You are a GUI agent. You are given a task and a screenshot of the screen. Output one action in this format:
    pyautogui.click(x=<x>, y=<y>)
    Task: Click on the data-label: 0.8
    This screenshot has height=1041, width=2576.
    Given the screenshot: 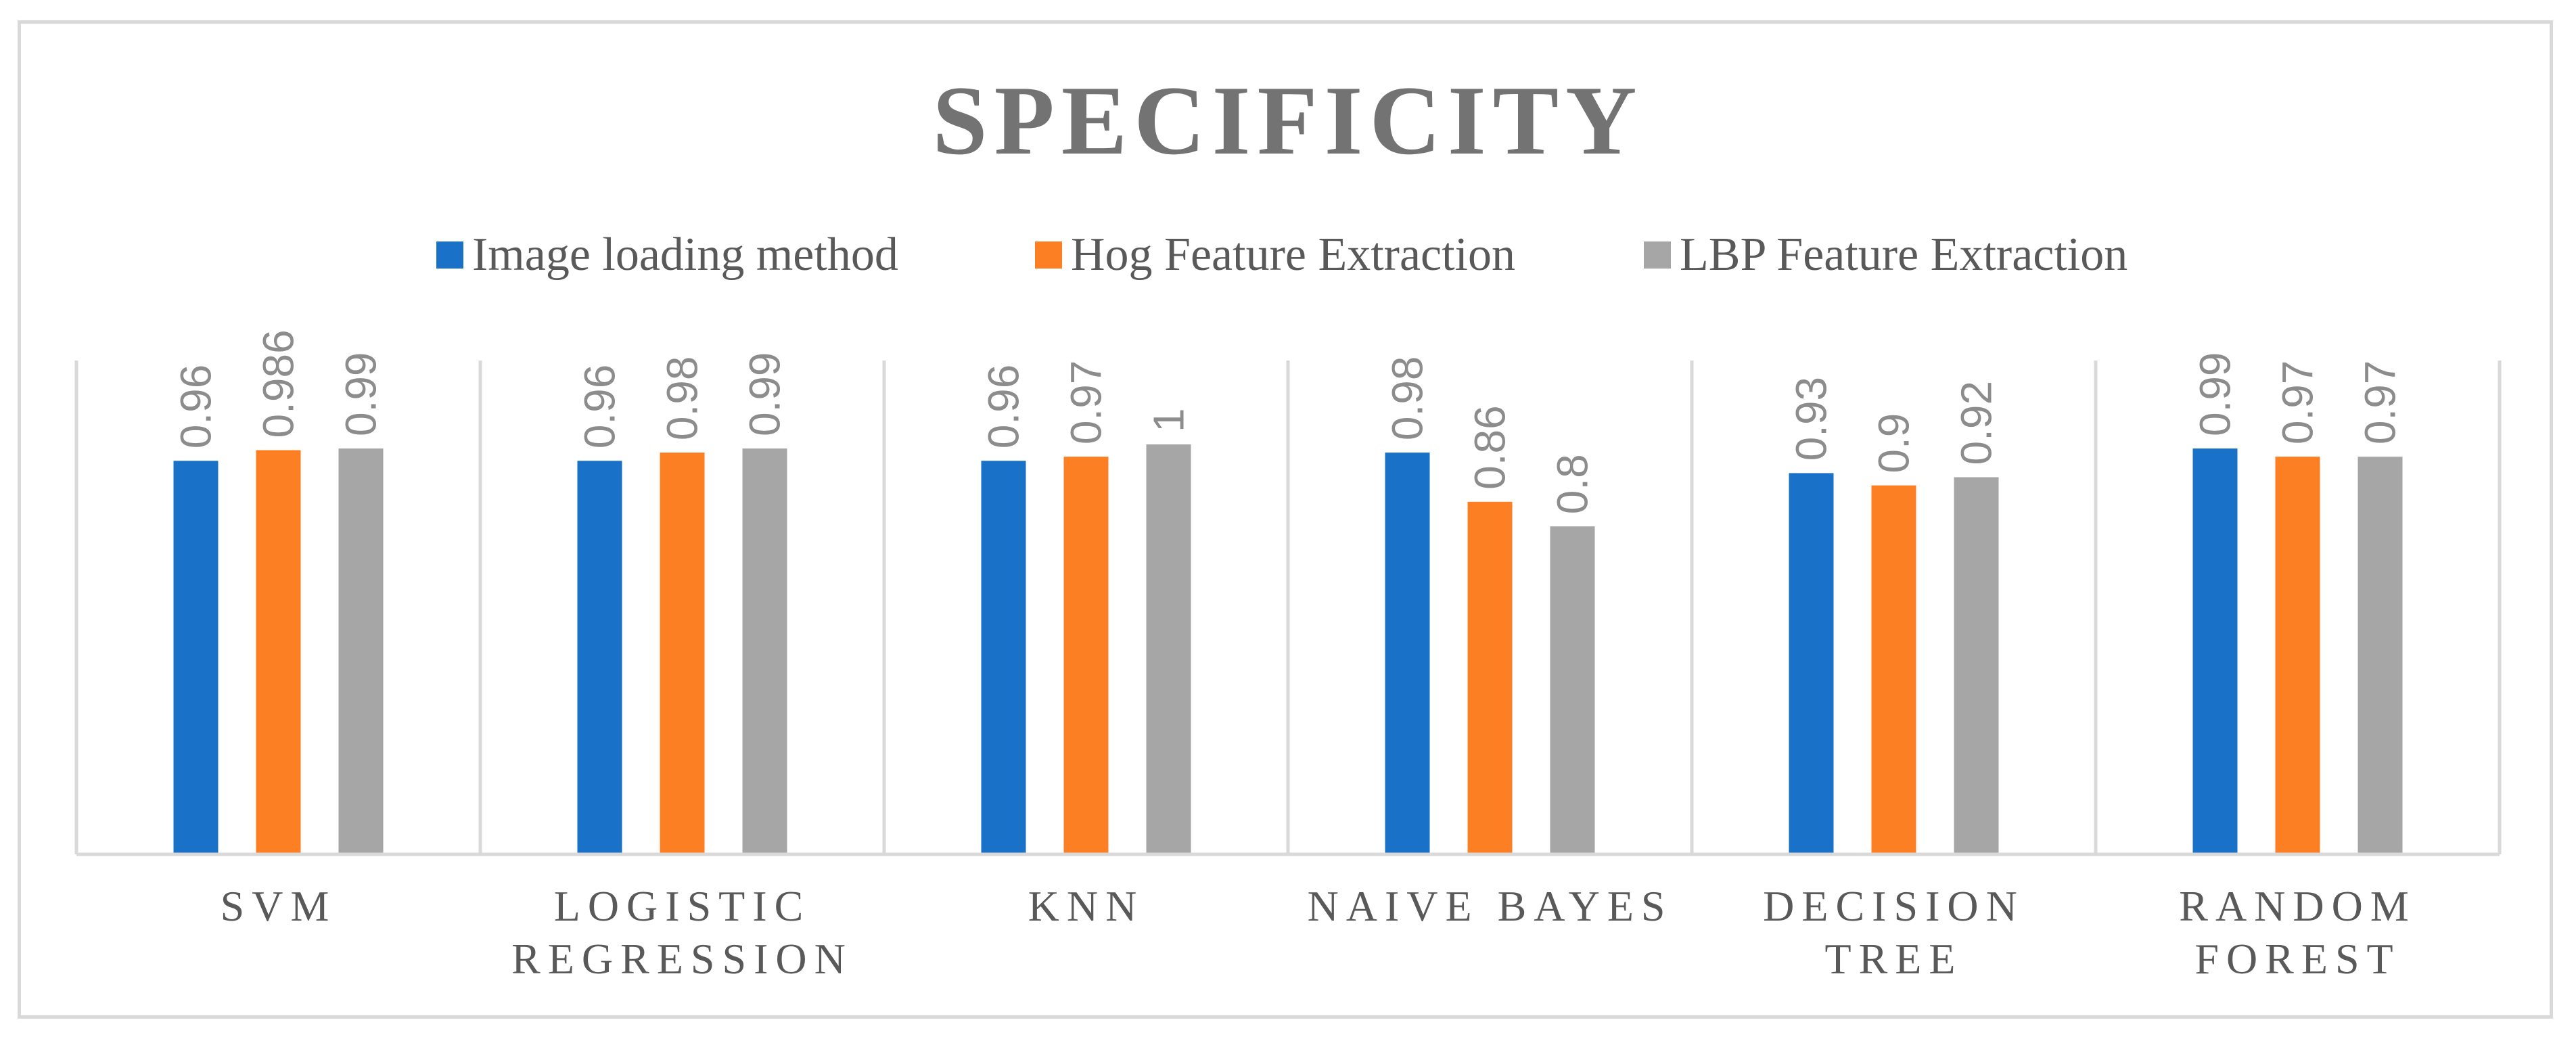 What is the action you would take?
    pyautogui.click(x=1572, y=484)
    